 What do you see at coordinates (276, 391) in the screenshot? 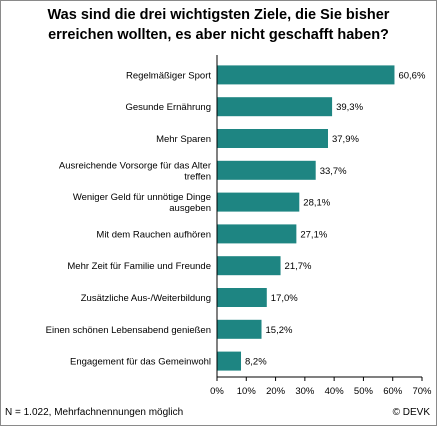
I see `x-tick-label: 20%` at bounding box center [276, 391].